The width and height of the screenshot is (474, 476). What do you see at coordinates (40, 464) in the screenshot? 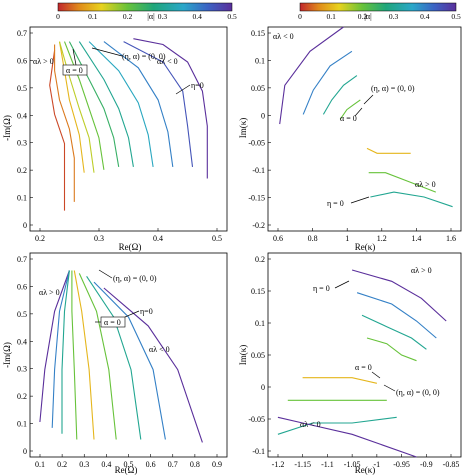
I see `x-tick-label: 0.1` at bounding box center [40, 464].